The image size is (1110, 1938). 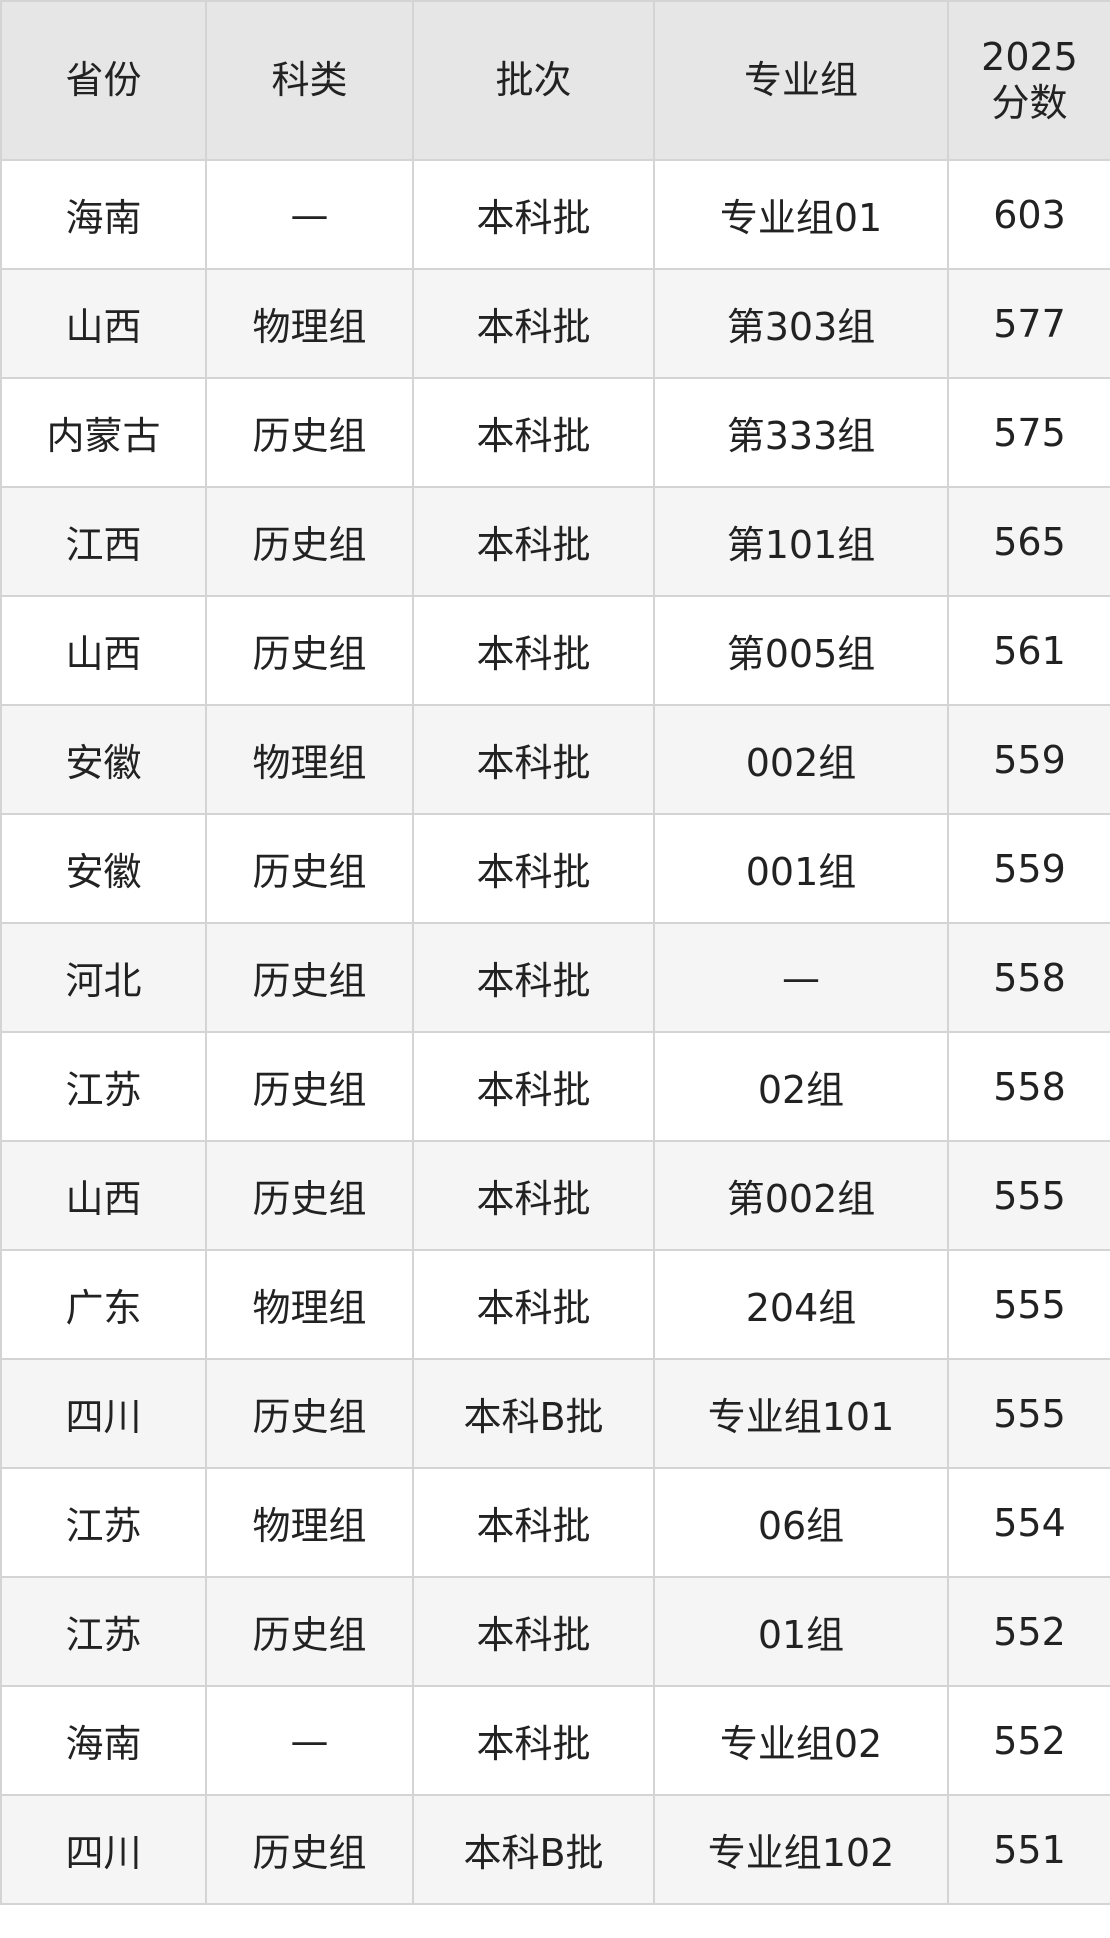 I want to click on cell-province: 内蒙古, so click(x=103, y=432).